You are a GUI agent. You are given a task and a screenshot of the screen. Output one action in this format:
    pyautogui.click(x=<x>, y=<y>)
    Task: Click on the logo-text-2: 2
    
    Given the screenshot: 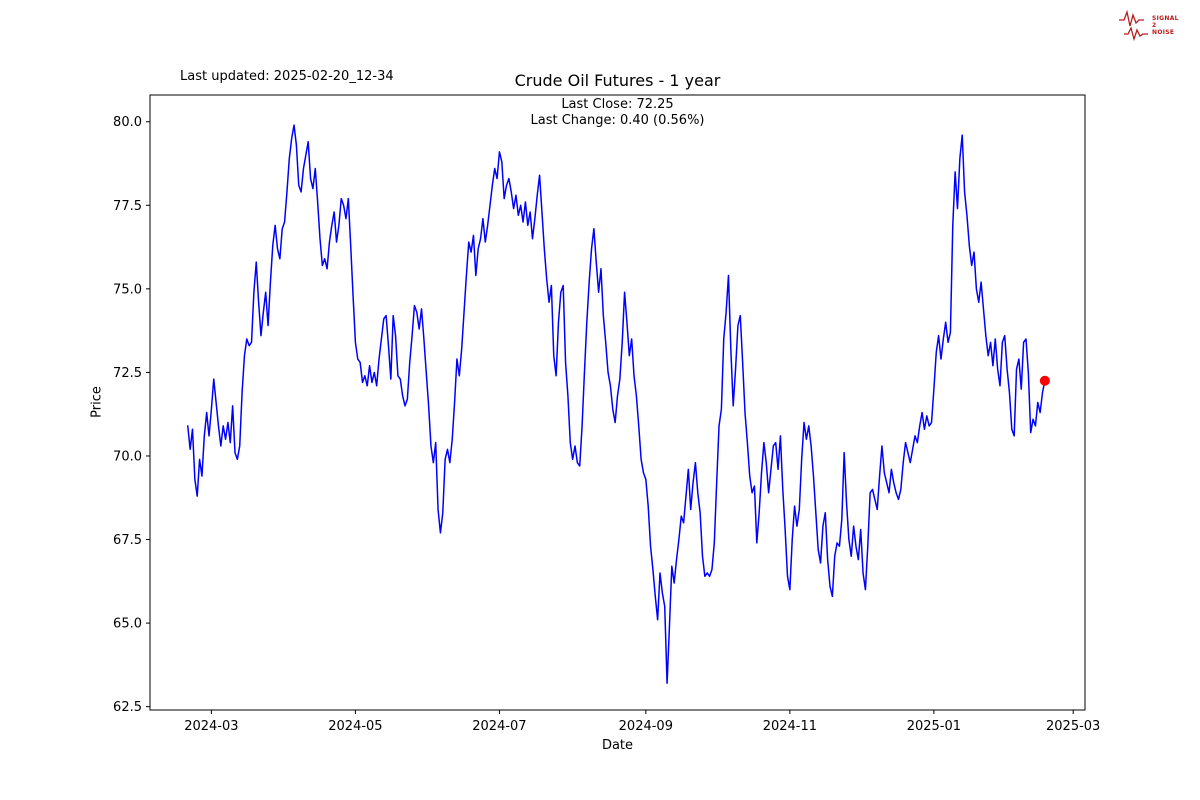 What is the action you would take?
    pyautogui.click(x=1154, y=25)
    